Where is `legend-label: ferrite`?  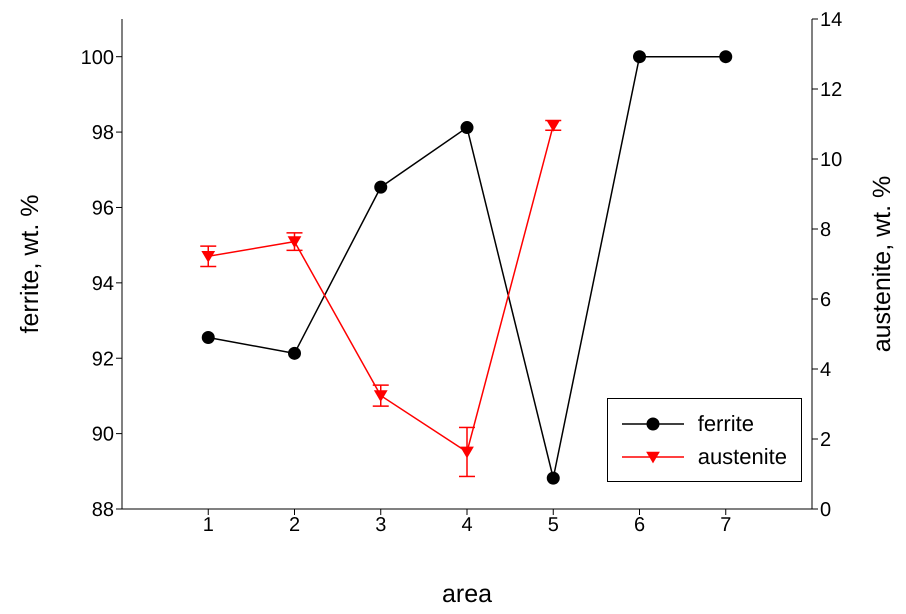
legend-label: ferrite is located at coordinates (726, 423).